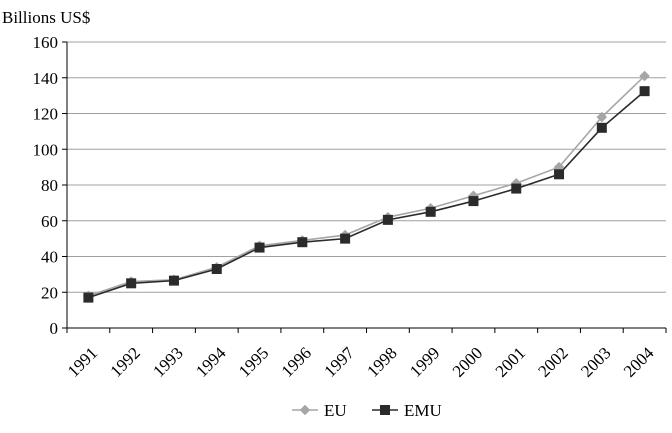  What do you see at coordinates (46, 149) in the screenshot?
I see `y-tick-label-100: 100` at bounding box center [46, 149].